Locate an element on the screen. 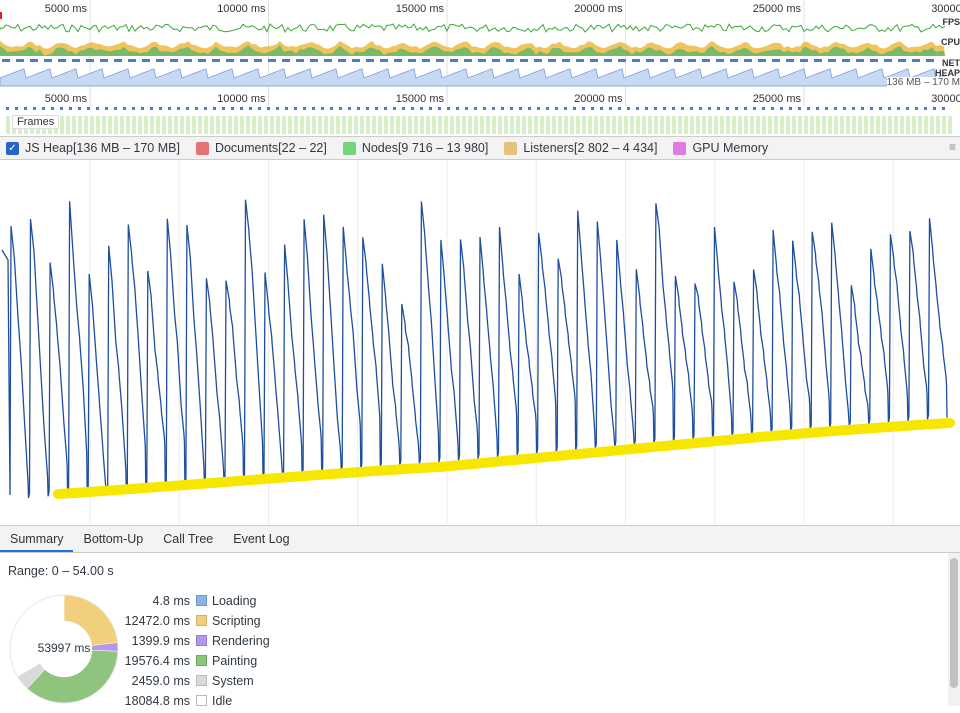 The height and width of the screenshot is (713, 960). heap-range-readout: 136 MB – 170 M is located at coordinates (923, 82).